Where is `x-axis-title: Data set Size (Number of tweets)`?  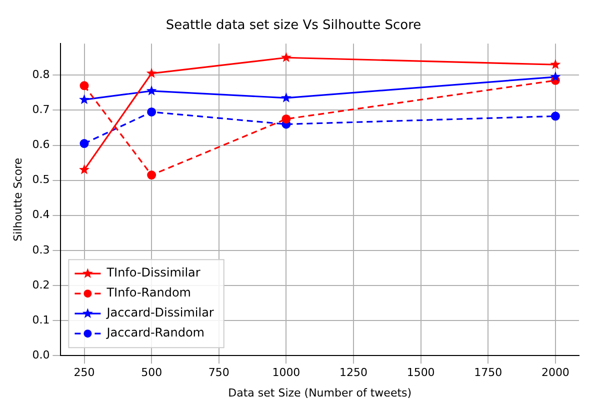
x-axis-title: Data set Size (Number of tweets) is located at coordinates (320, 393).